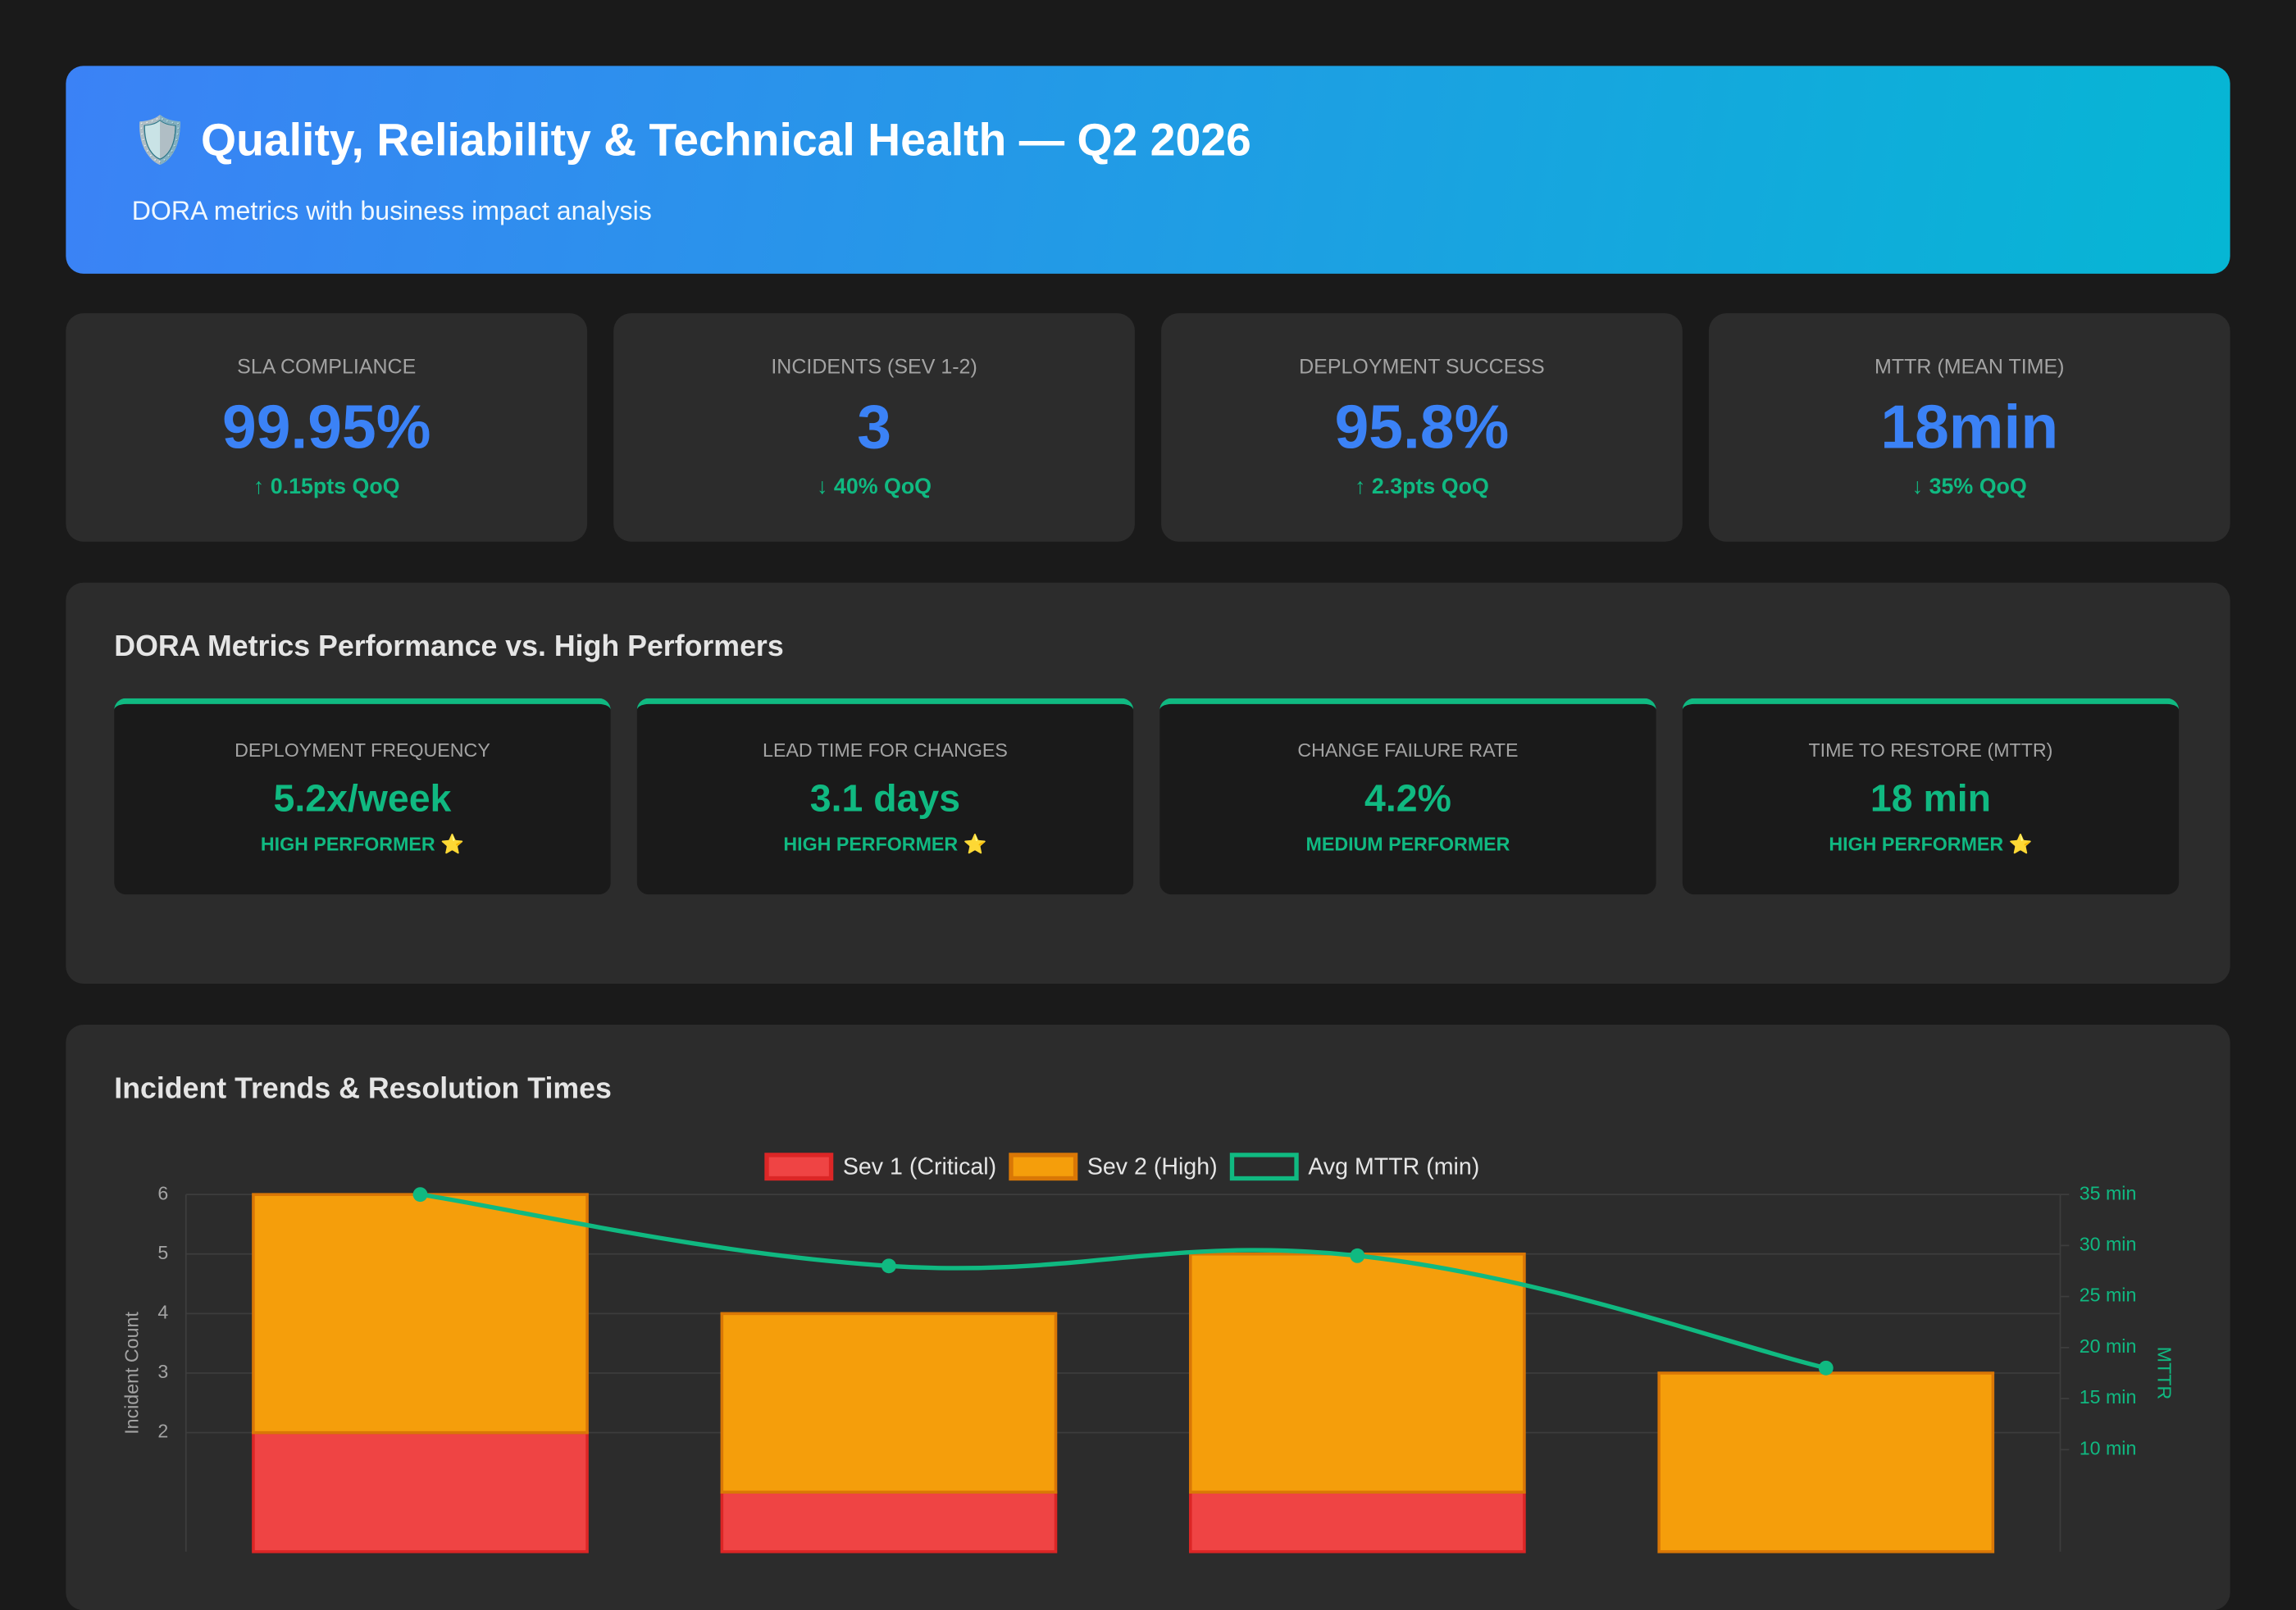 The width and height of the screenshot is (2296, 1610). I want to click on dora-card: CHANGE FAILURE RATE 4.2% MEDIUM PERFORMER, so click(1407, 796).